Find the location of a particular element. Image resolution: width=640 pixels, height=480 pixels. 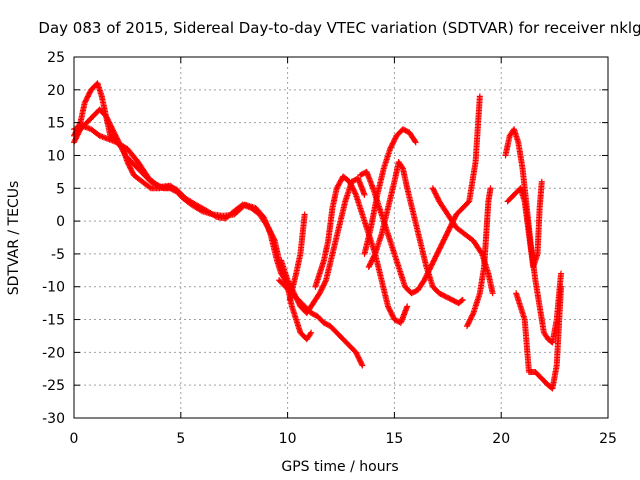

y-tick-label: 5 is located at coordinates (60, 189).